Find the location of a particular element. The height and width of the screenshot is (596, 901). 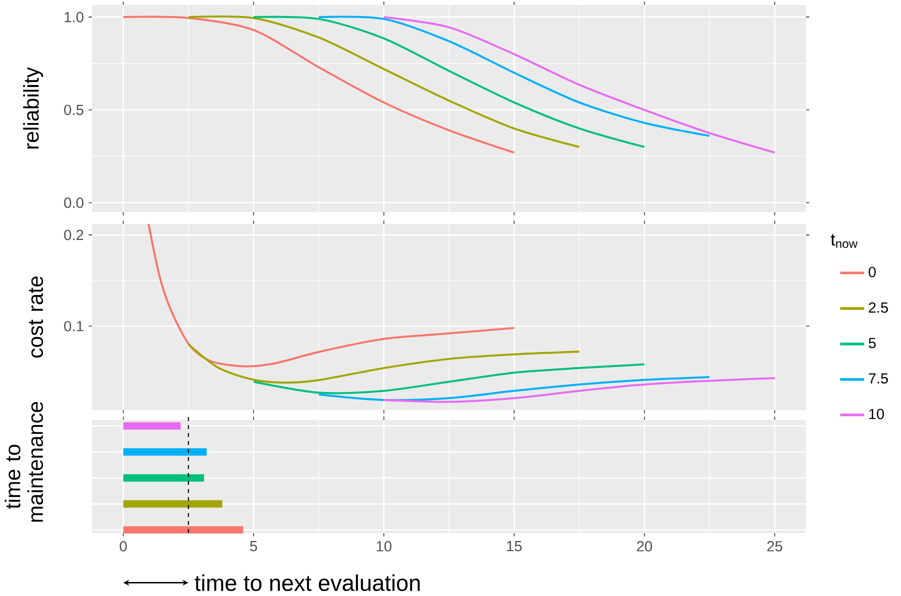

y-axis-title: cost rate is located at coordinates (36, 317).